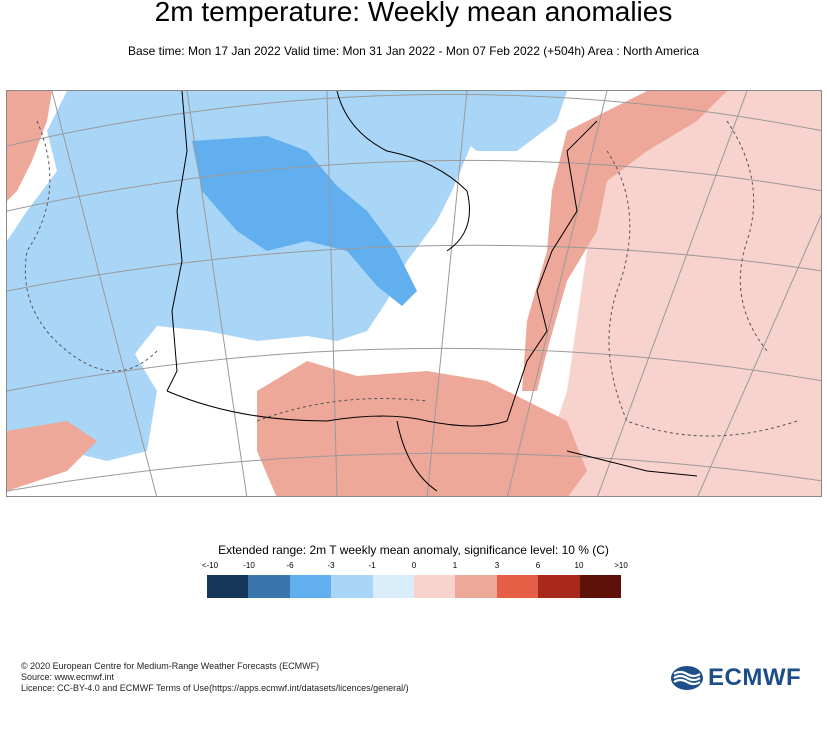 The width and height of the screenshot is (827, 731). I want to click on cold-anomaly-core, so click(304, 221).